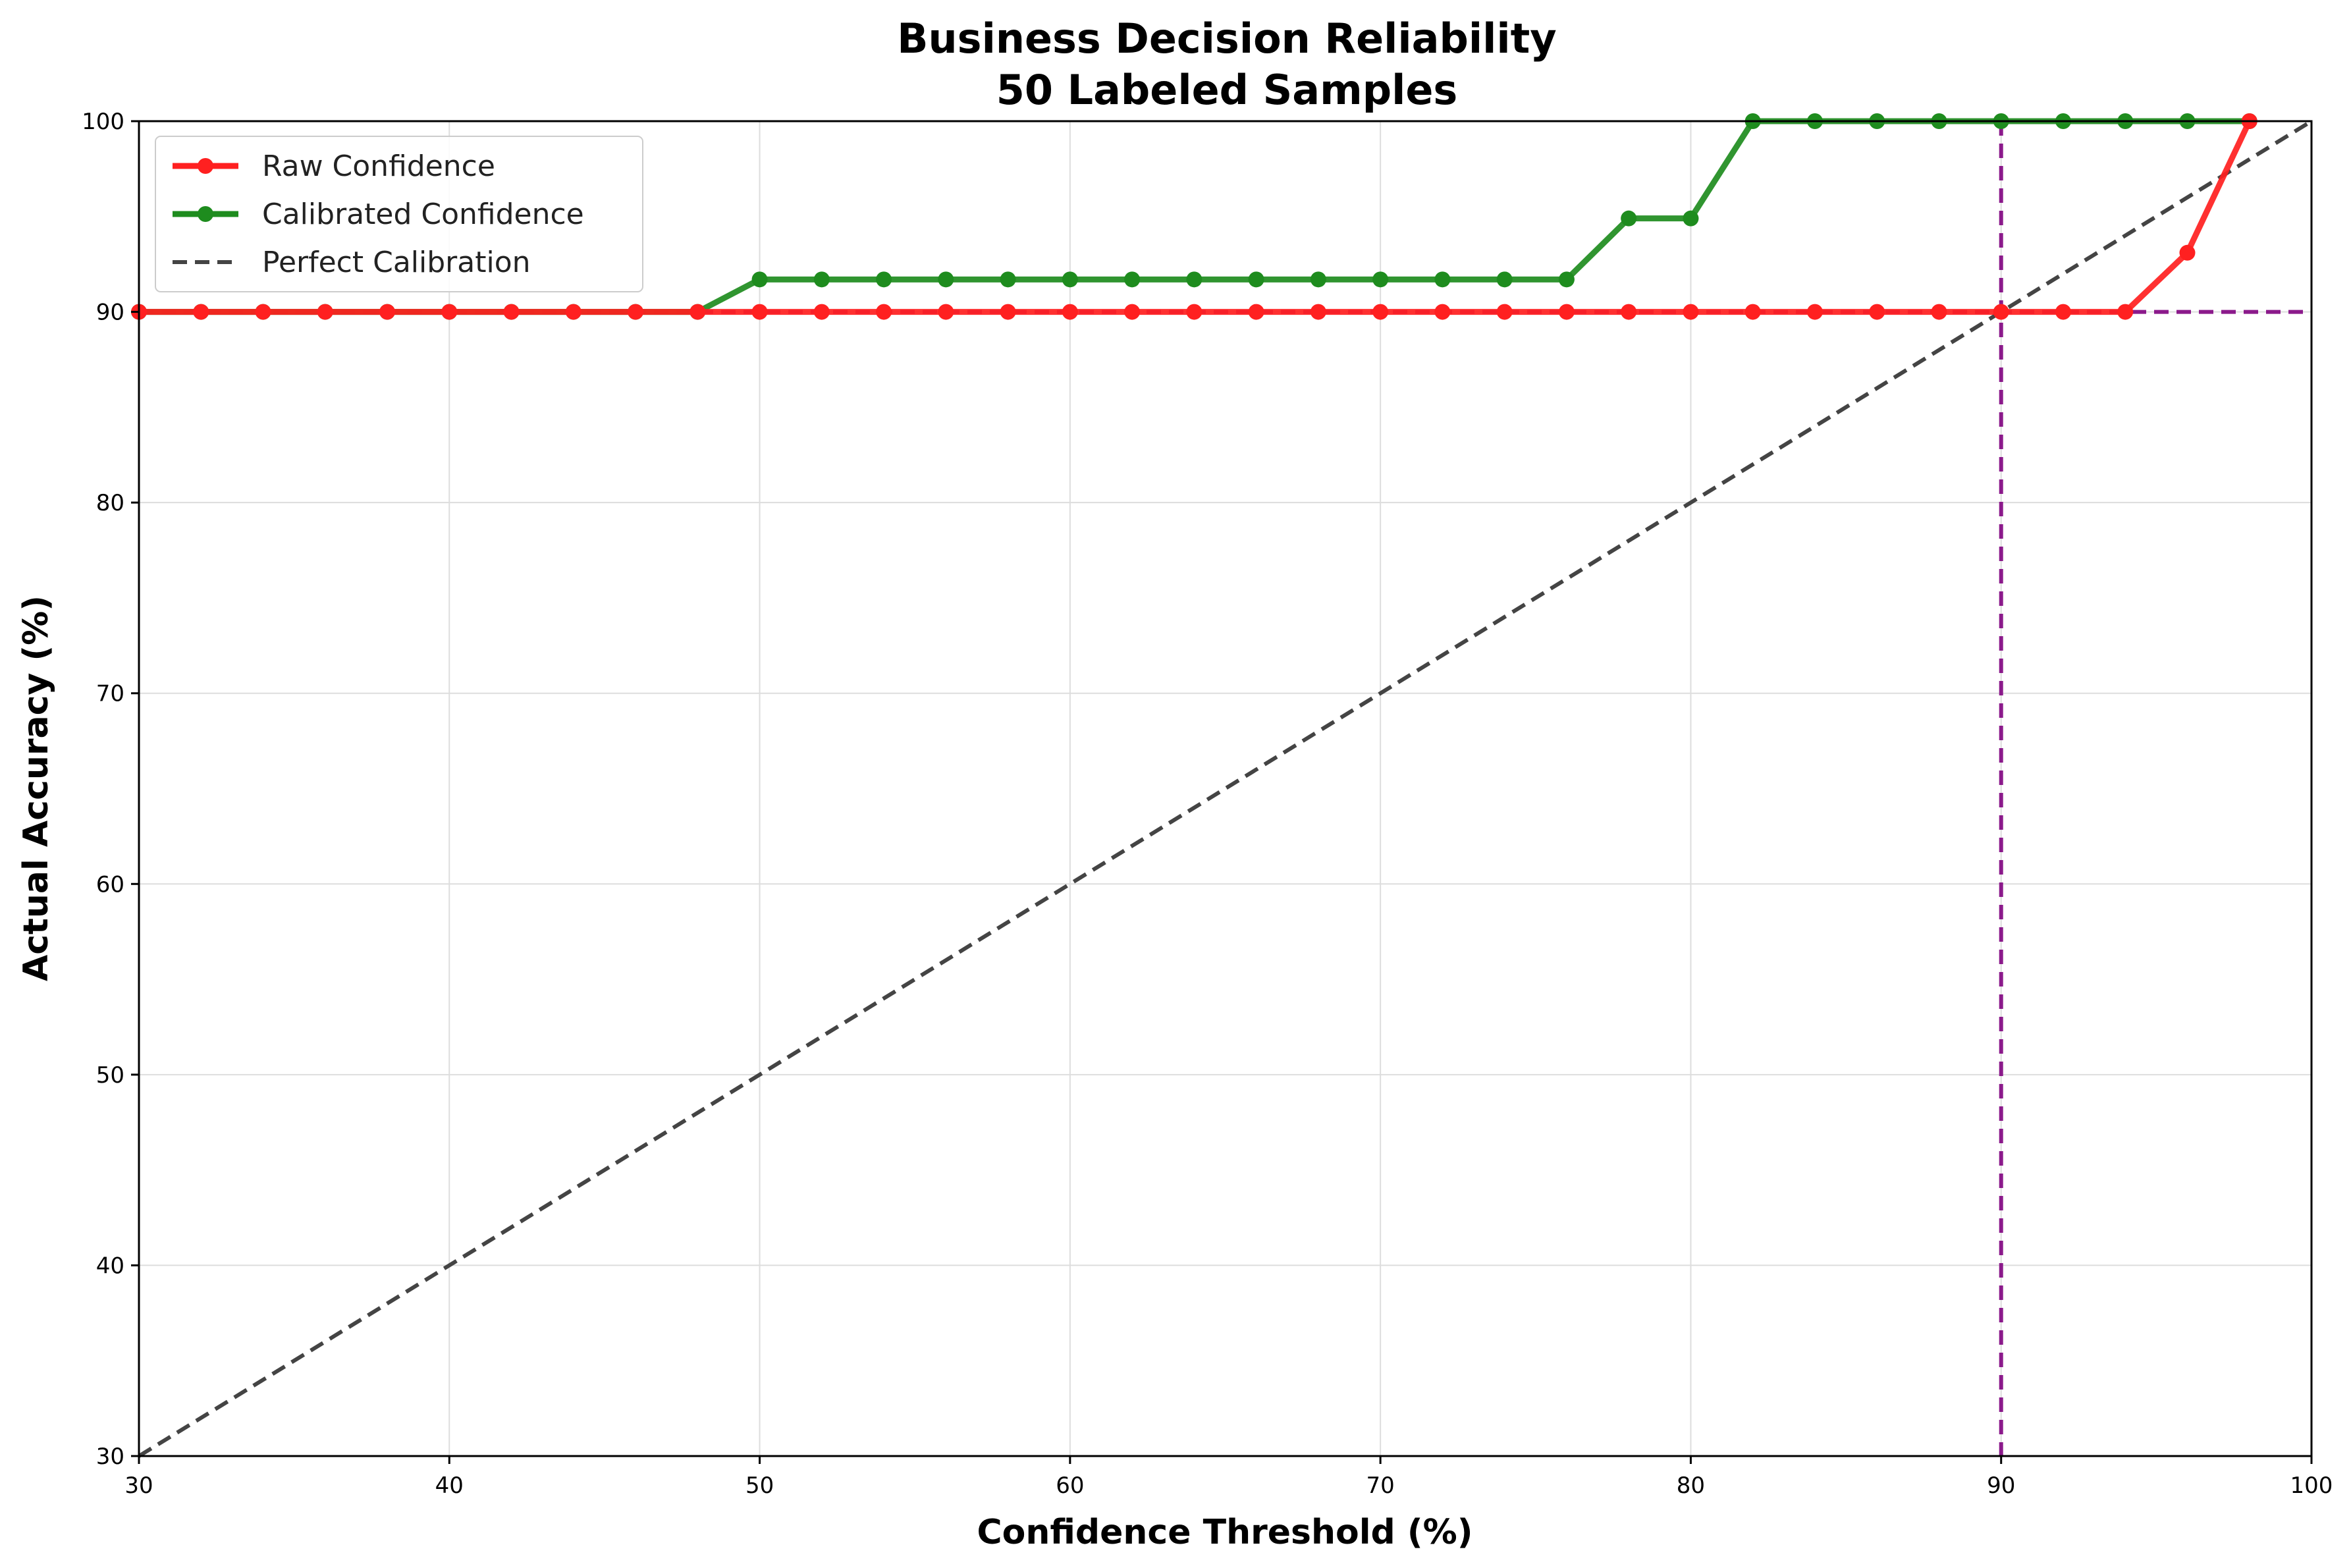 This screenshot has width=2351, height=1568. What do you see at coordinates (110, 1457) in the screenshot?
I see `y-tick-label-0: 30` at bounding box center [110, 1457].